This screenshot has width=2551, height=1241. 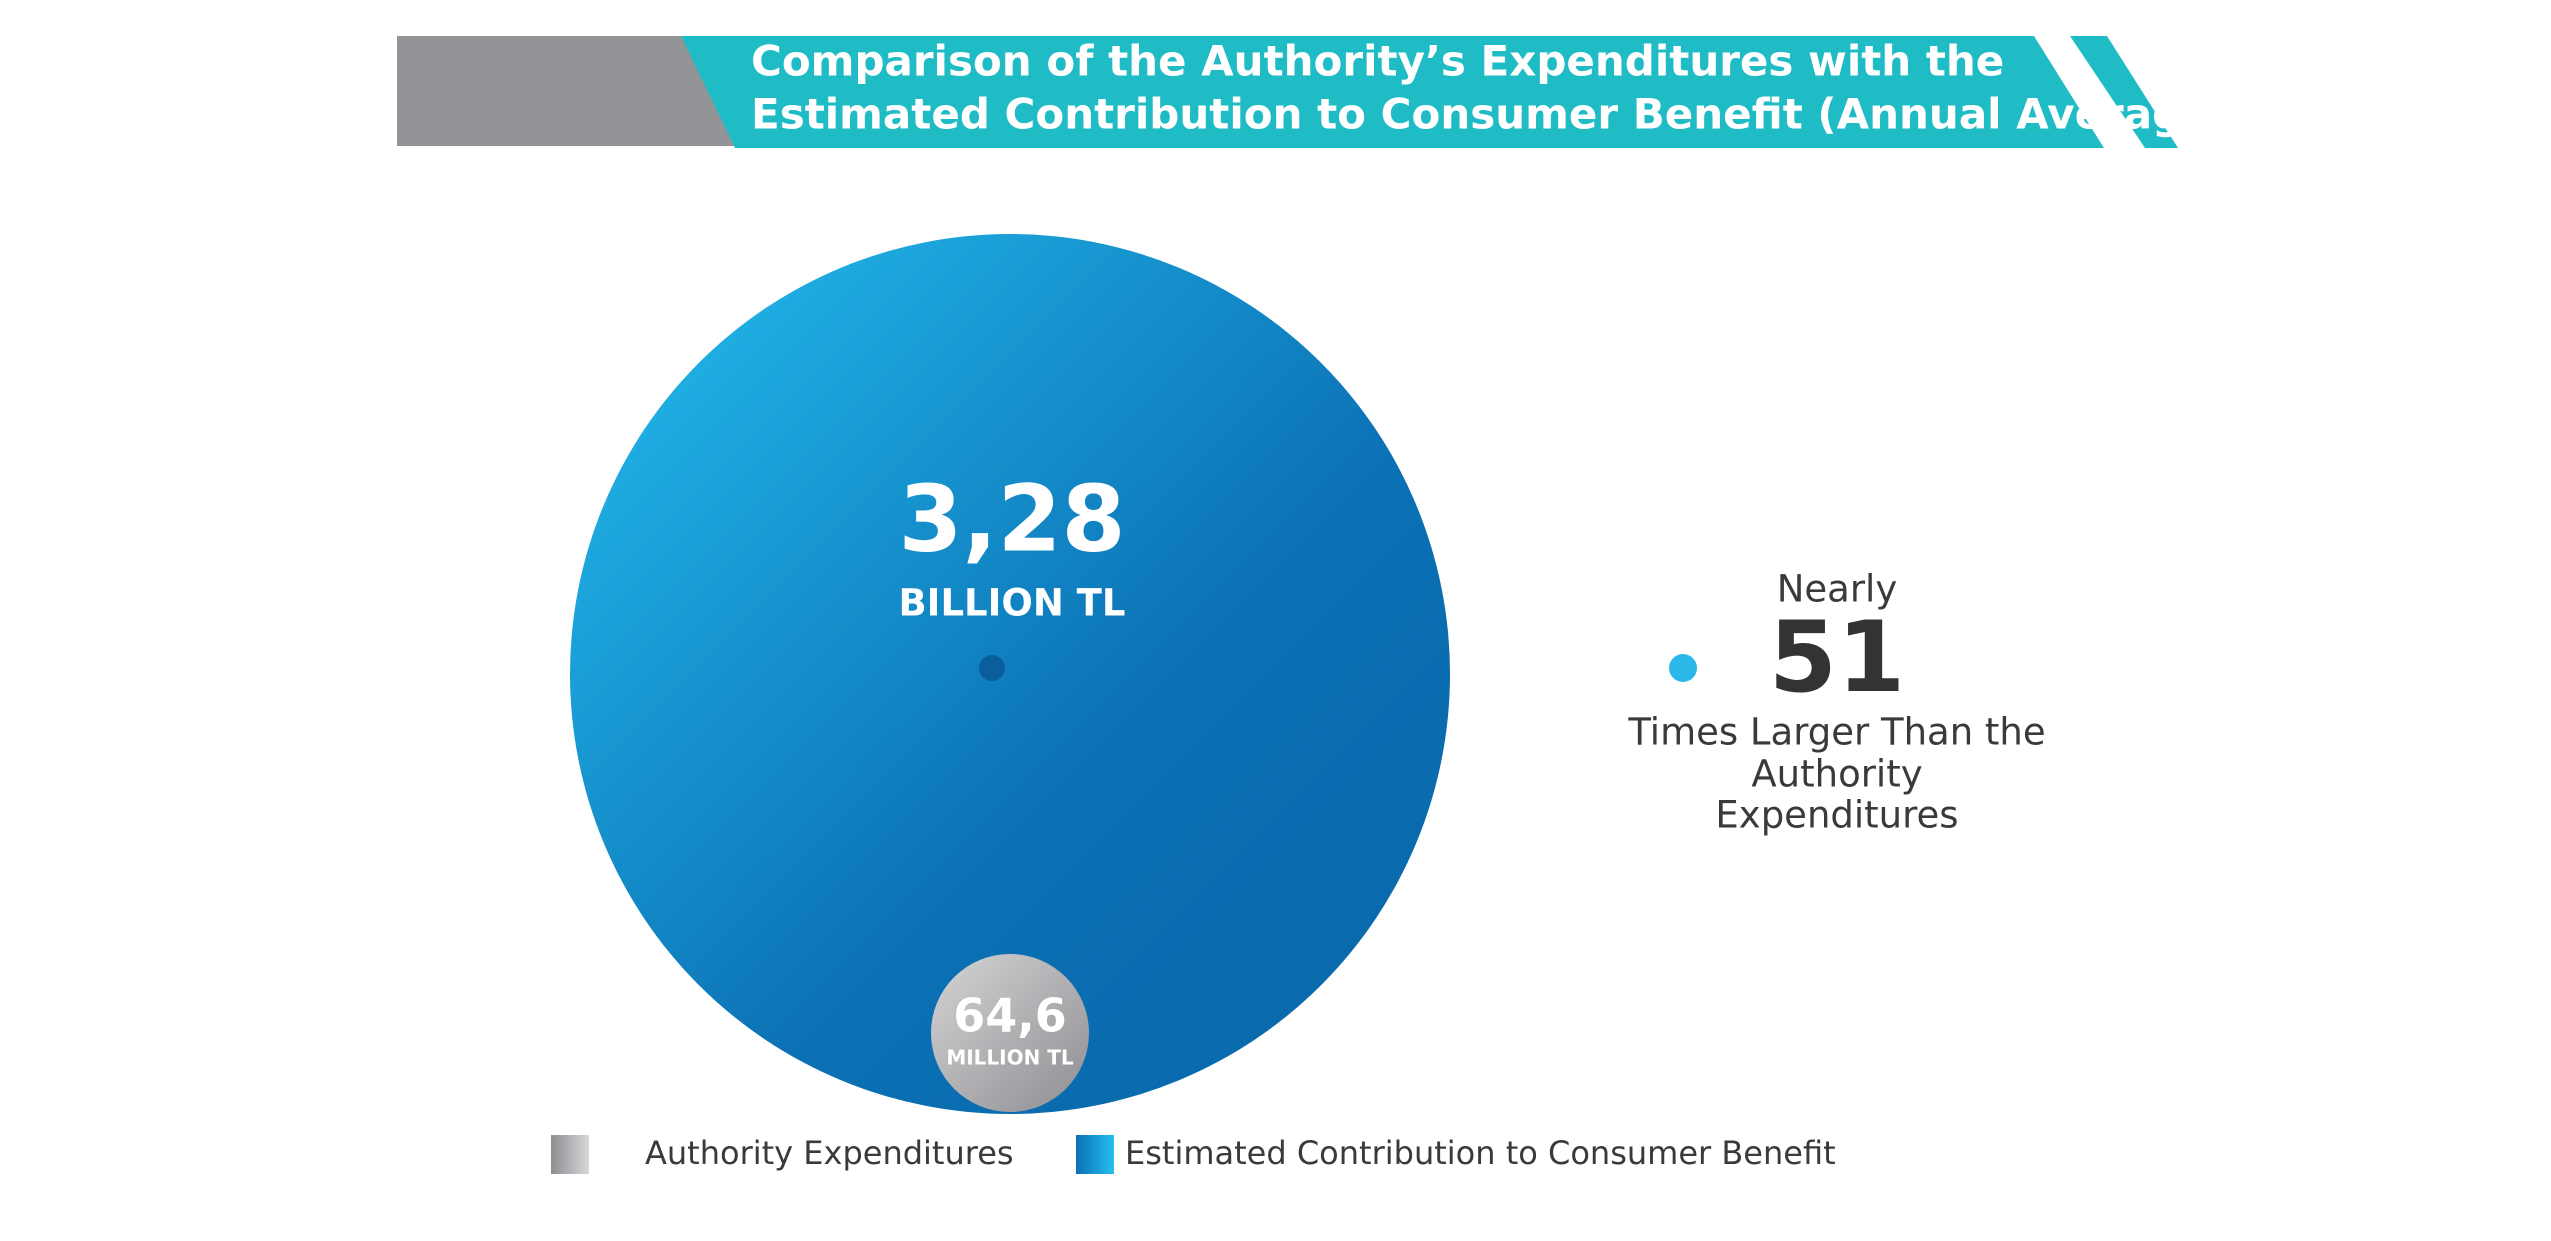 I want to click on header-banner, so click(x=1392, y=92).